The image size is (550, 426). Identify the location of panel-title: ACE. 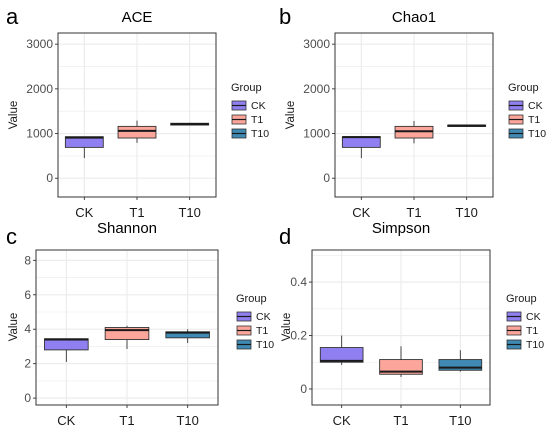
(137, 17).